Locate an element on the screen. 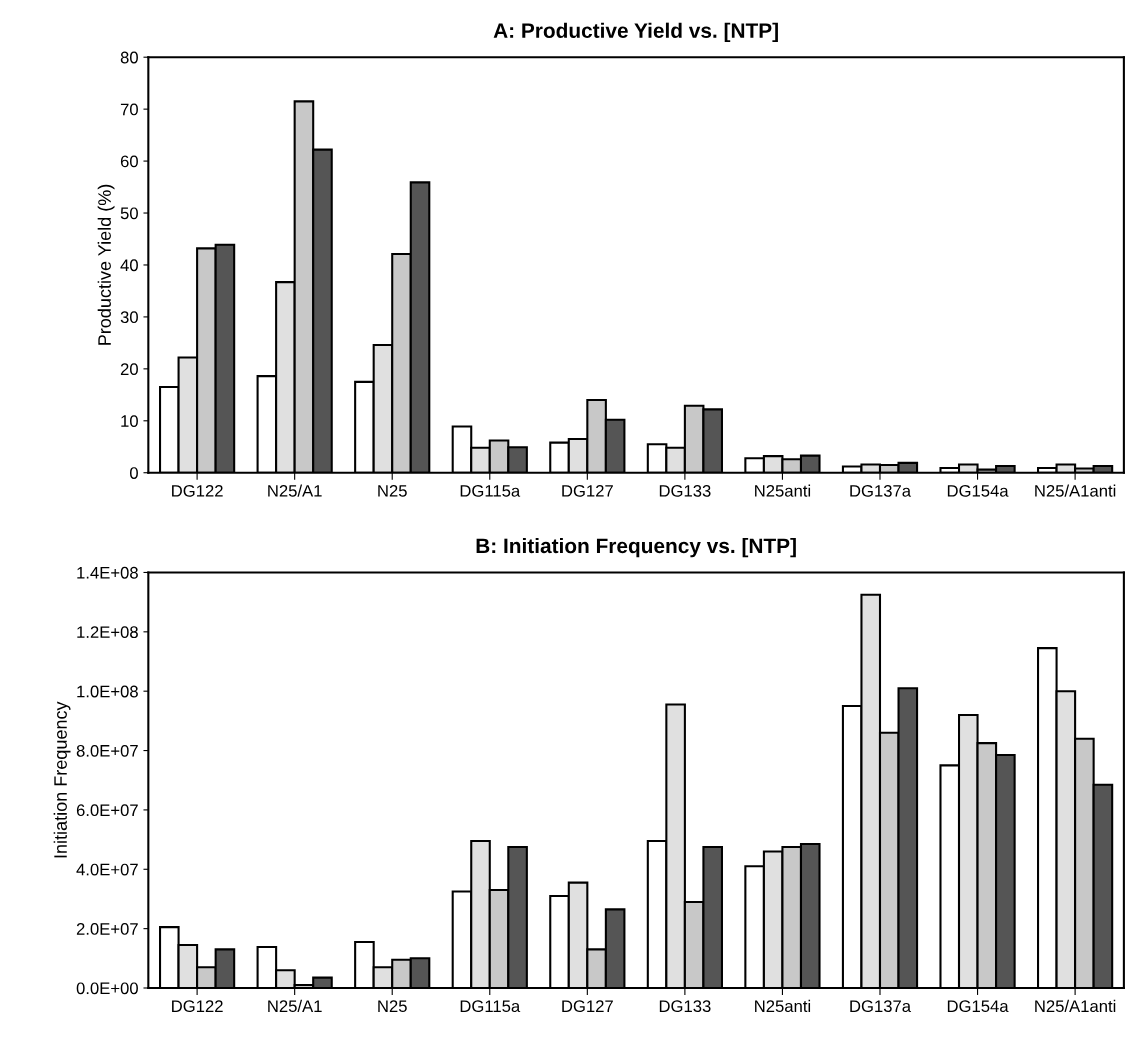  y-axis-title: Productive Yield (%) is located at coordinates (106, 264).